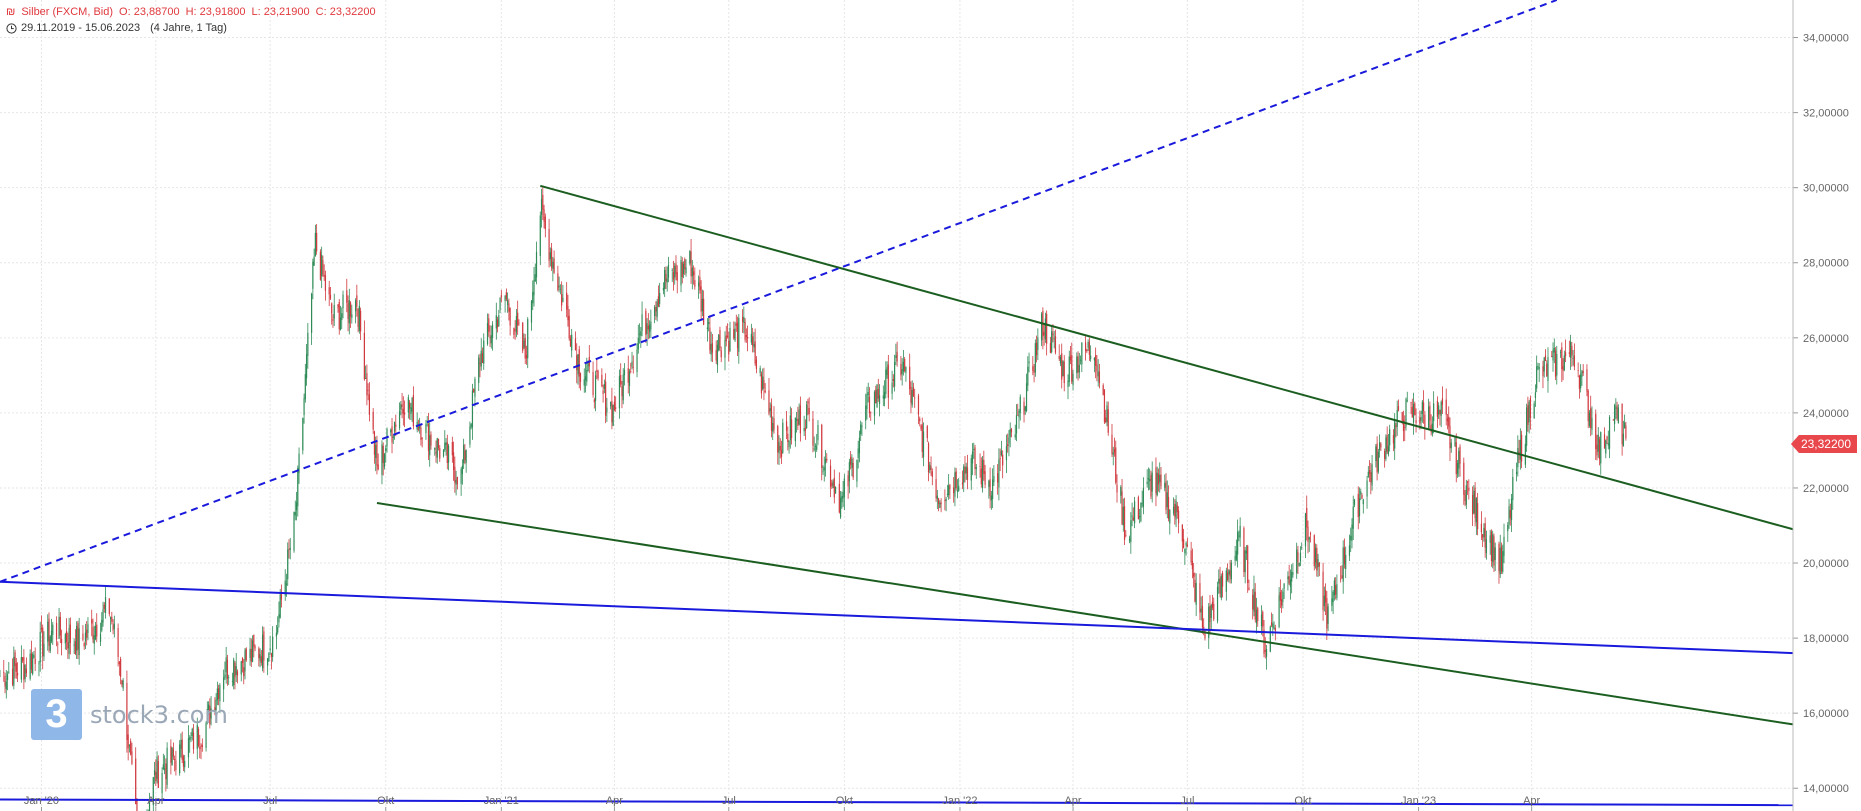 The image size is (1861, 811). Describe the element at coordinates (81, 28) in the screenshot. I see `date-range: 29.11.2019 - 15.06.2023` at that location.